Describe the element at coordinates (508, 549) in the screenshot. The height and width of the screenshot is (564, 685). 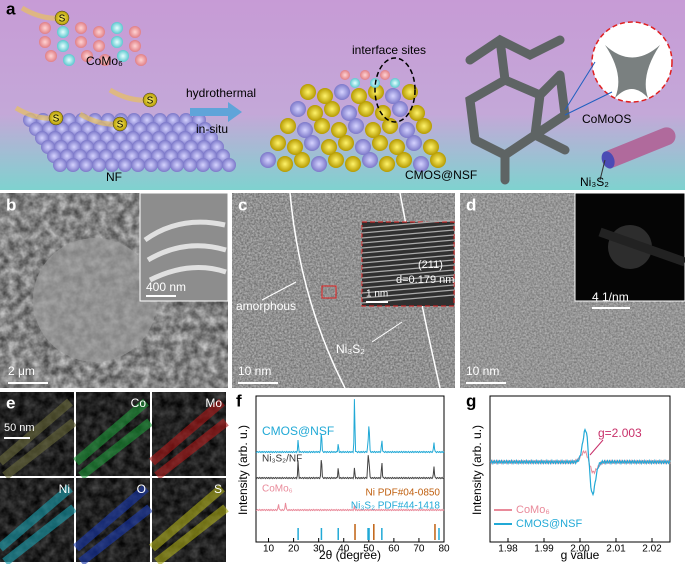
I see `x-tick-label: 1.98` at that location.